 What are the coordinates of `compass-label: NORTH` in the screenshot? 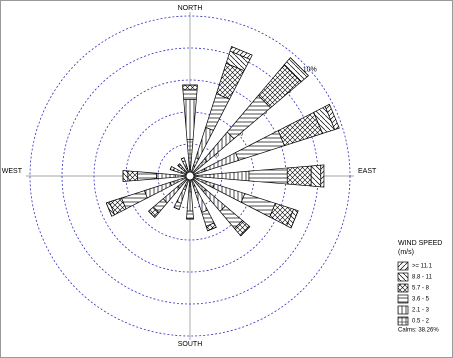 It's located at (190, 8).